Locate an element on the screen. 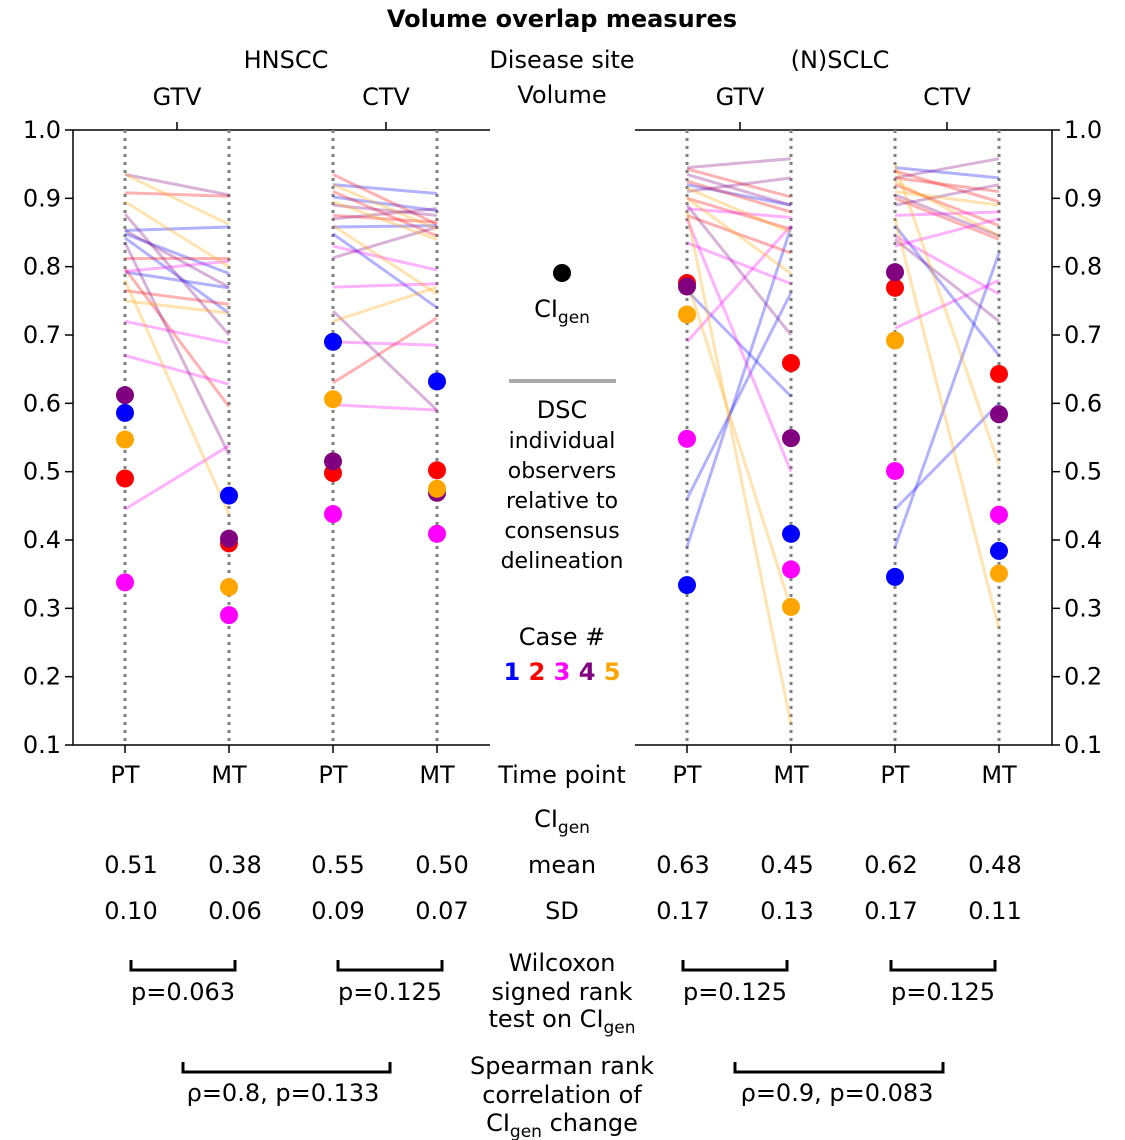 Image resolution: width=1125 pixels, height=1140 pixels. wilcoxon-label-1: Wilcoxon is located at coordinates (561, 963).